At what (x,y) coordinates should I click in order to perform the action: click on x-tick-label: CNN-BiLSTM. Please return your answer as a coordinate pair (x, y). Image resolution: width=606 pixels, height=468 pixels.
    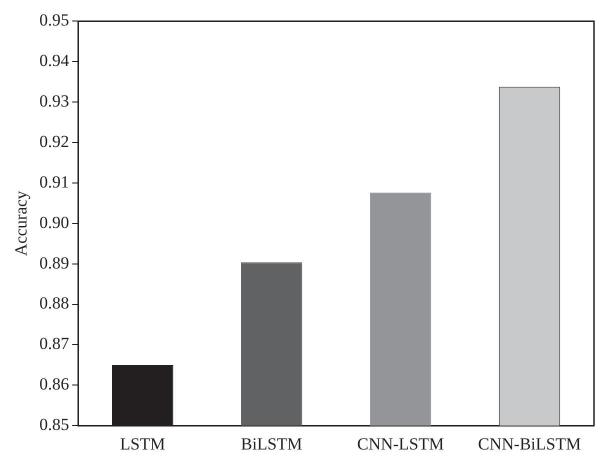
    Looking at the image, I should click on (530, 444).